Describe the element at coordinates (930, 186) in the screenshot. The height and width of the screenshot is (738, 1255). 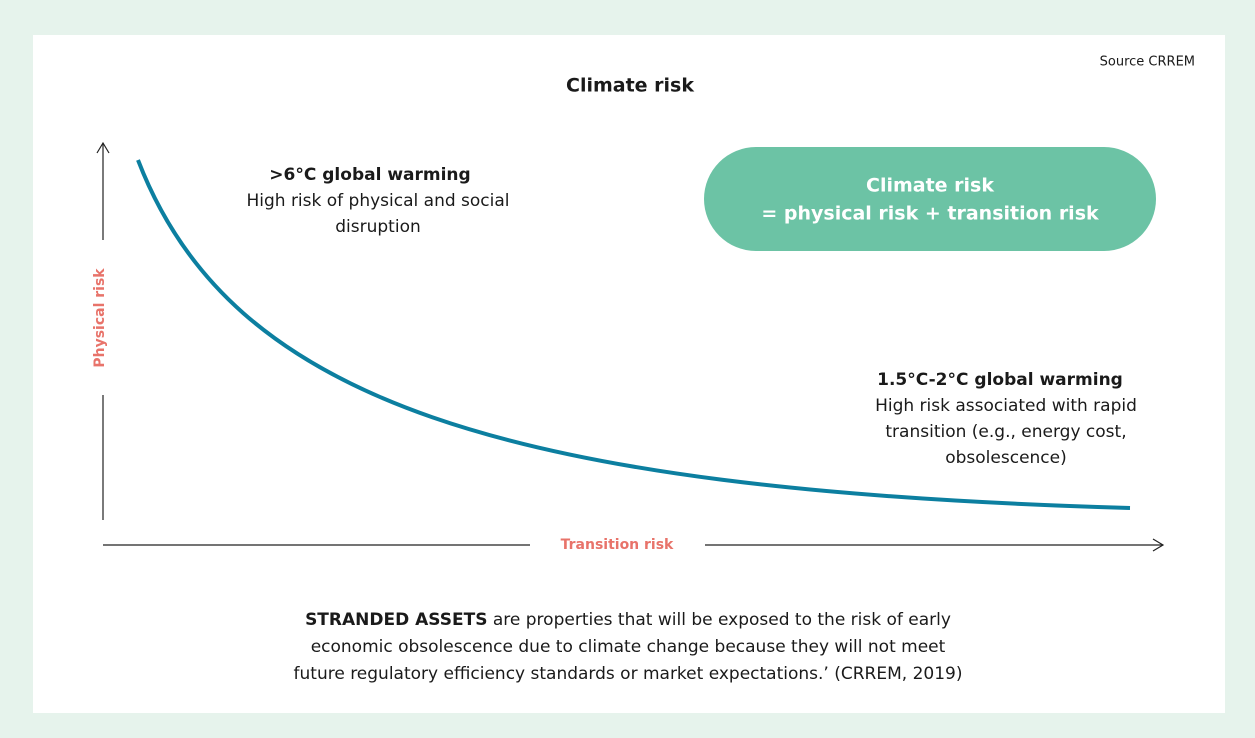
I see `callout-text: Climate risk` at that location.